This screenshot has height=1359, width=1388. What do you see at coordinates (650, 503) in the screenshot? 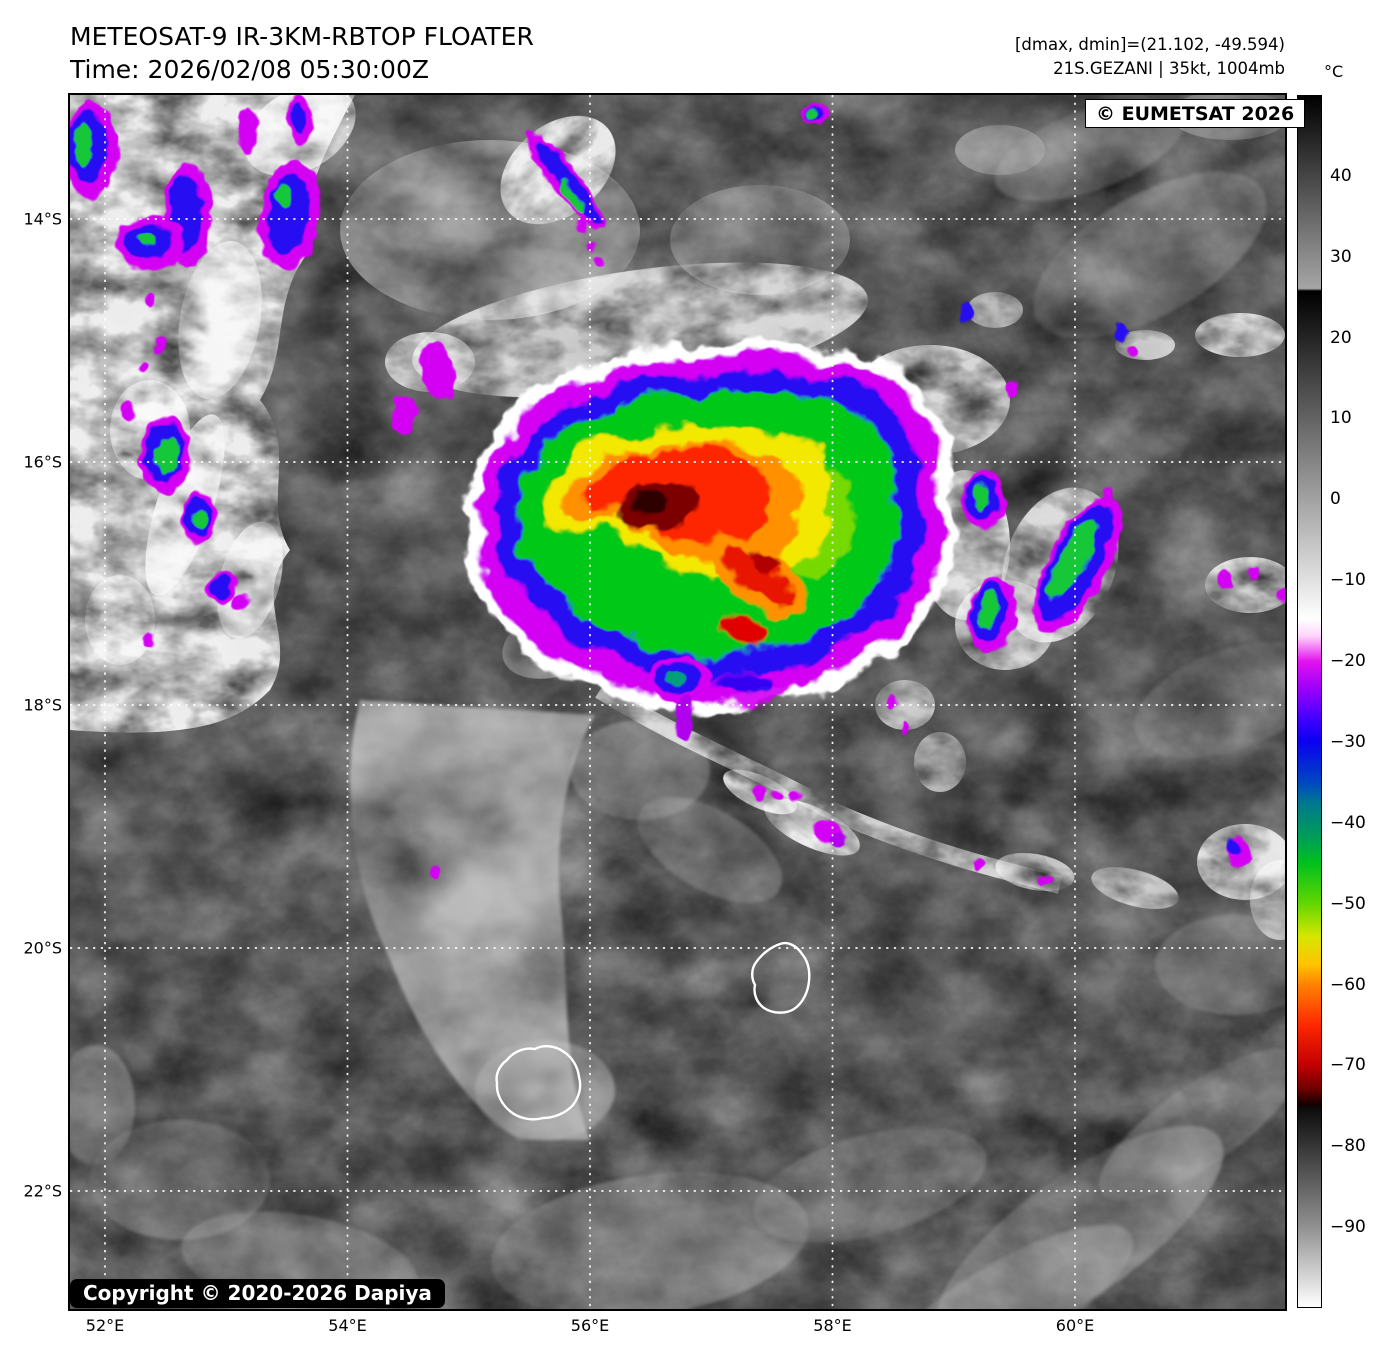
I see `coldest-spot-black` at bounding box center [650, 503].